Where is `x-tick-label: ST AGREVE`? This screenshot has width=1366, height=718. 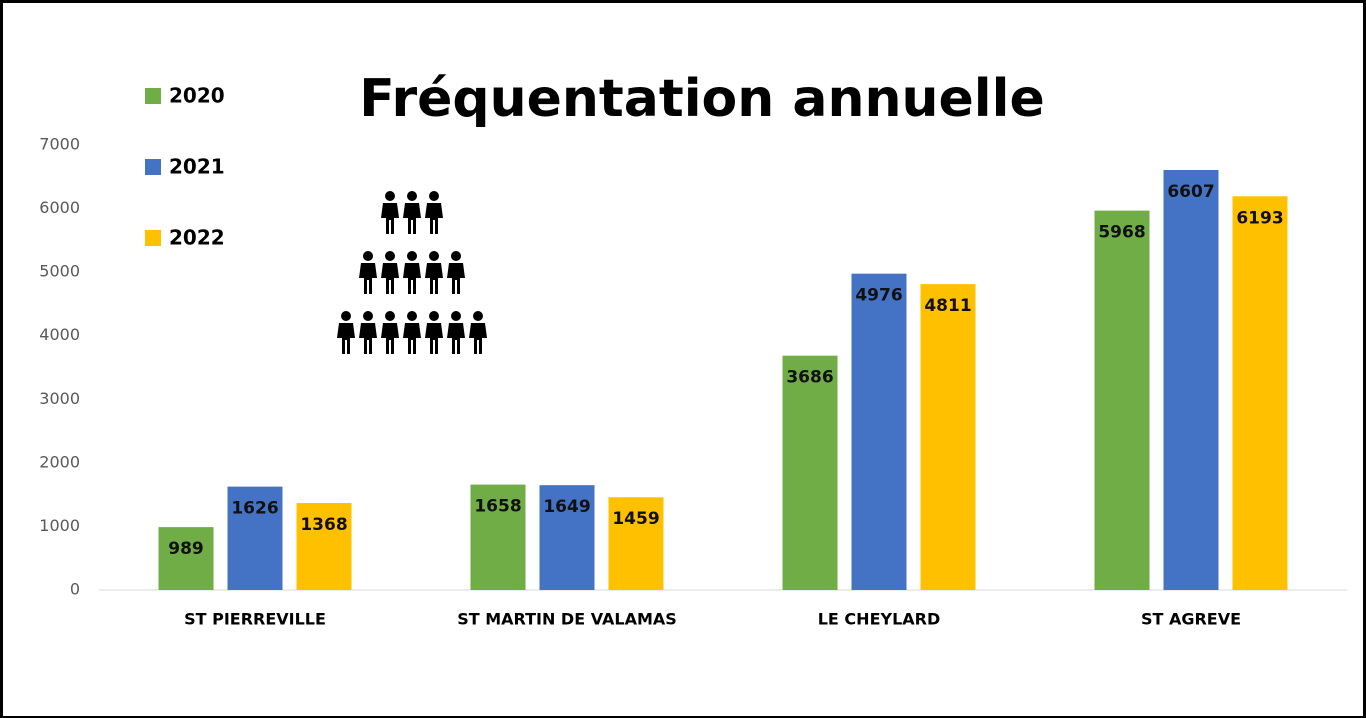
x-tick-label: ST AGREVE is located at coordinates (1191, 619).